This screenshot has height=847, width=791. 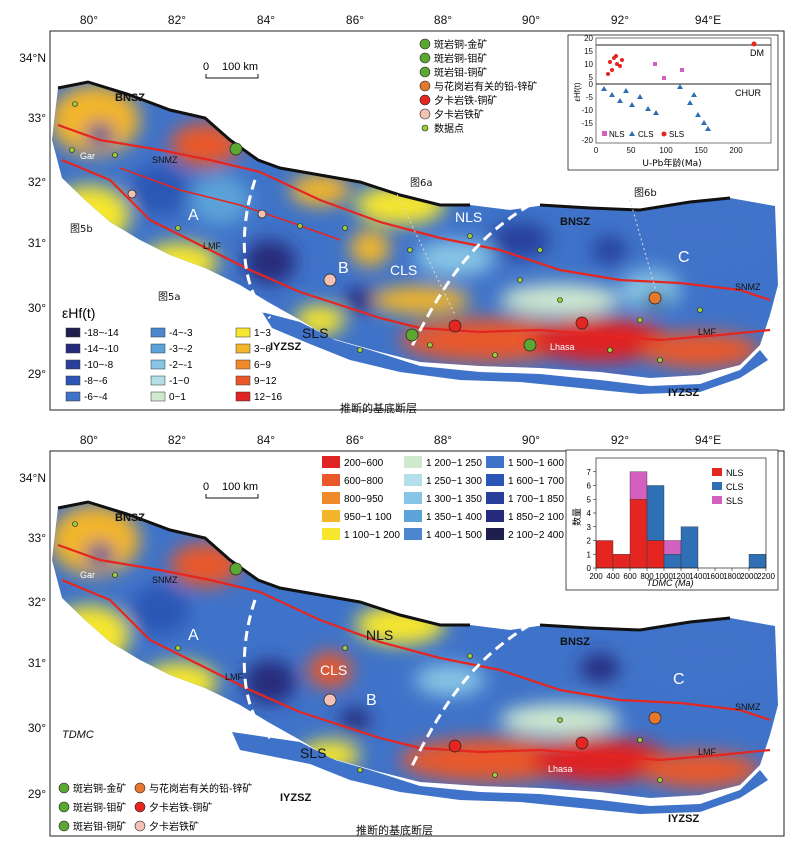 I want to click on histogram-x-tick: 400, so click(x=613, y=576).